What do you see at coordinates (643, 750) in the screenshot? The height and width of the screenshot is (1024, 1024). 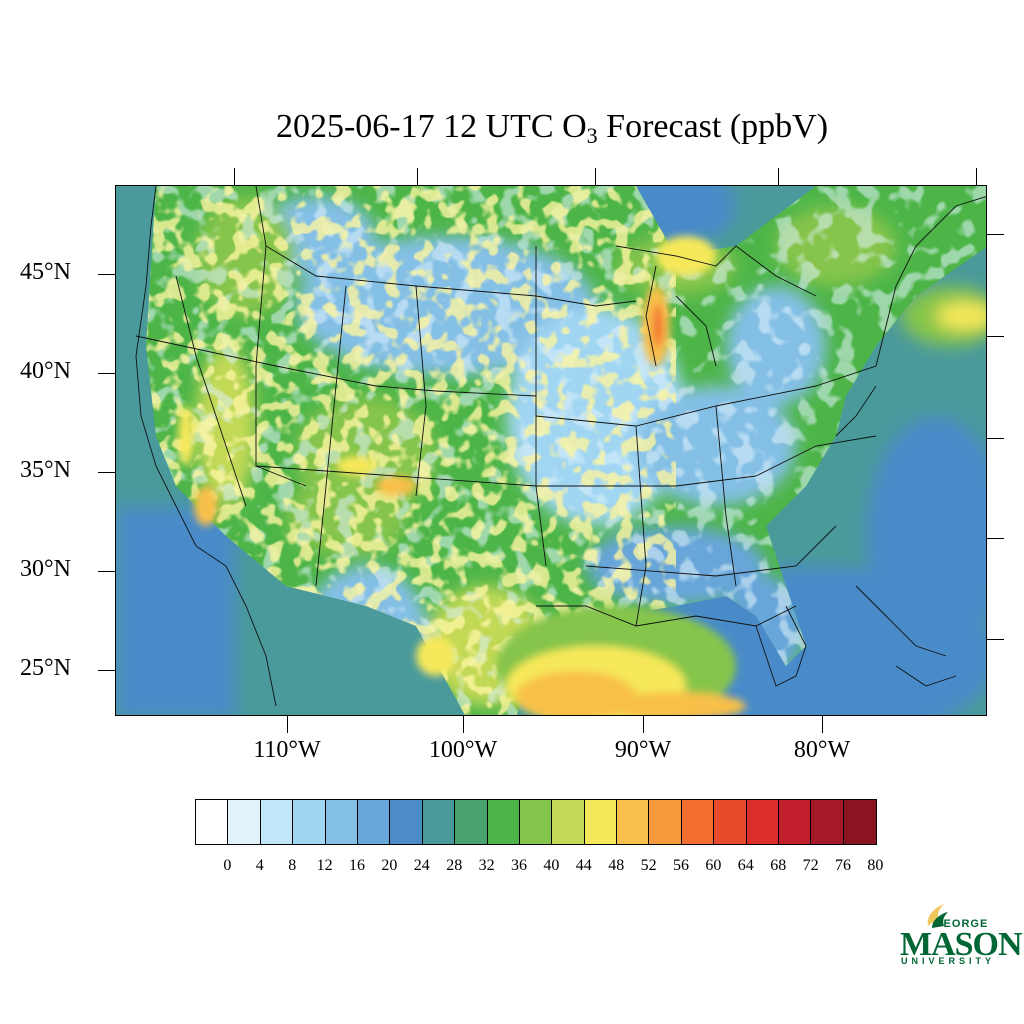 I see `lon-label-90w: 90°W` at bounding box center [643, 750].